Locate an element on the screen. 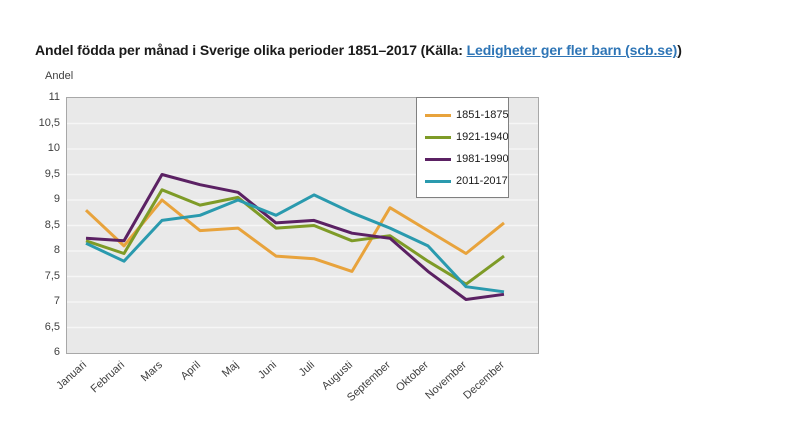  legend-item: 2011-2017 is located at coordinates (462, 181).